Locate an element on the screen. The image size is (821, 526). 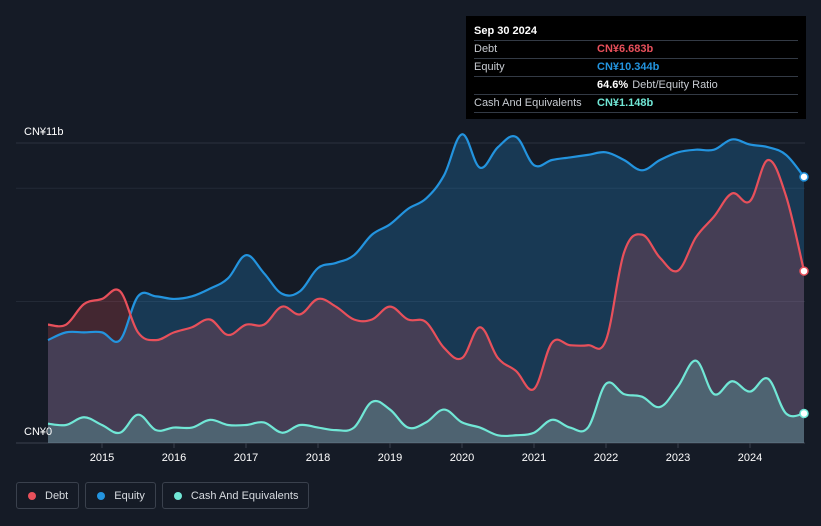
x-tick-label: 2015 is located at coordinates (102, 458).